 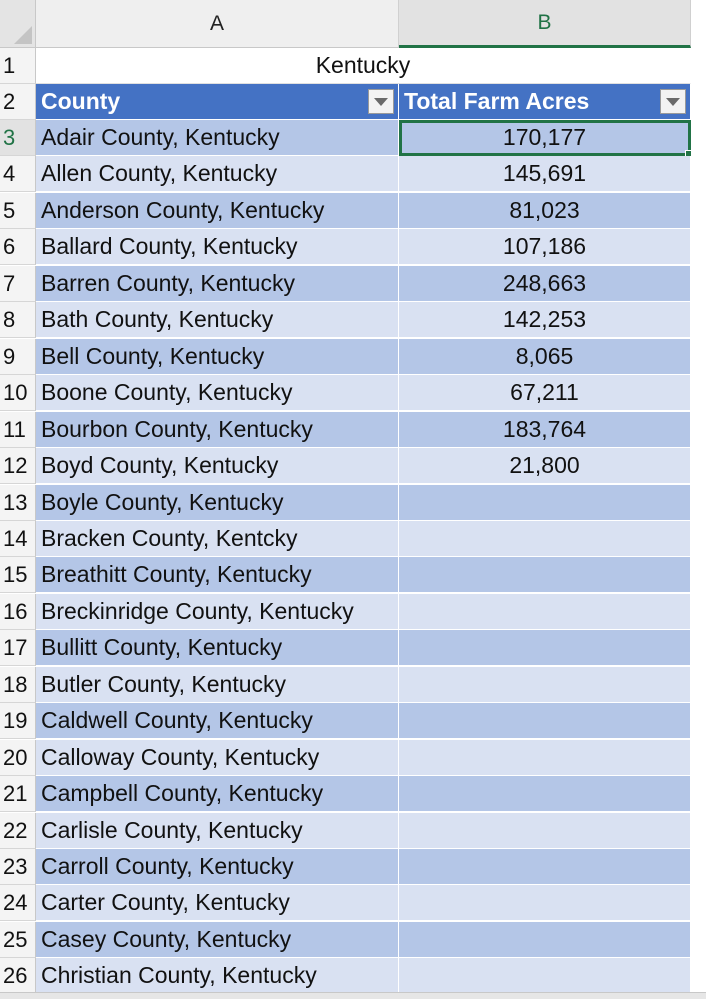 I want to click on row-number: 3, so click(x=18, y=138).